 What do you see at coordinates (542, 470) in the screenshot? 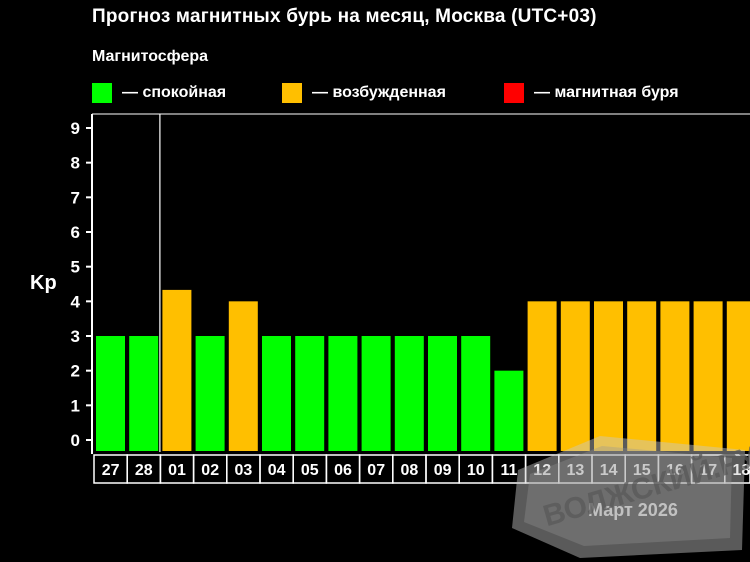
I see `x-tick-label: 12` at bounding box center [542, 470].